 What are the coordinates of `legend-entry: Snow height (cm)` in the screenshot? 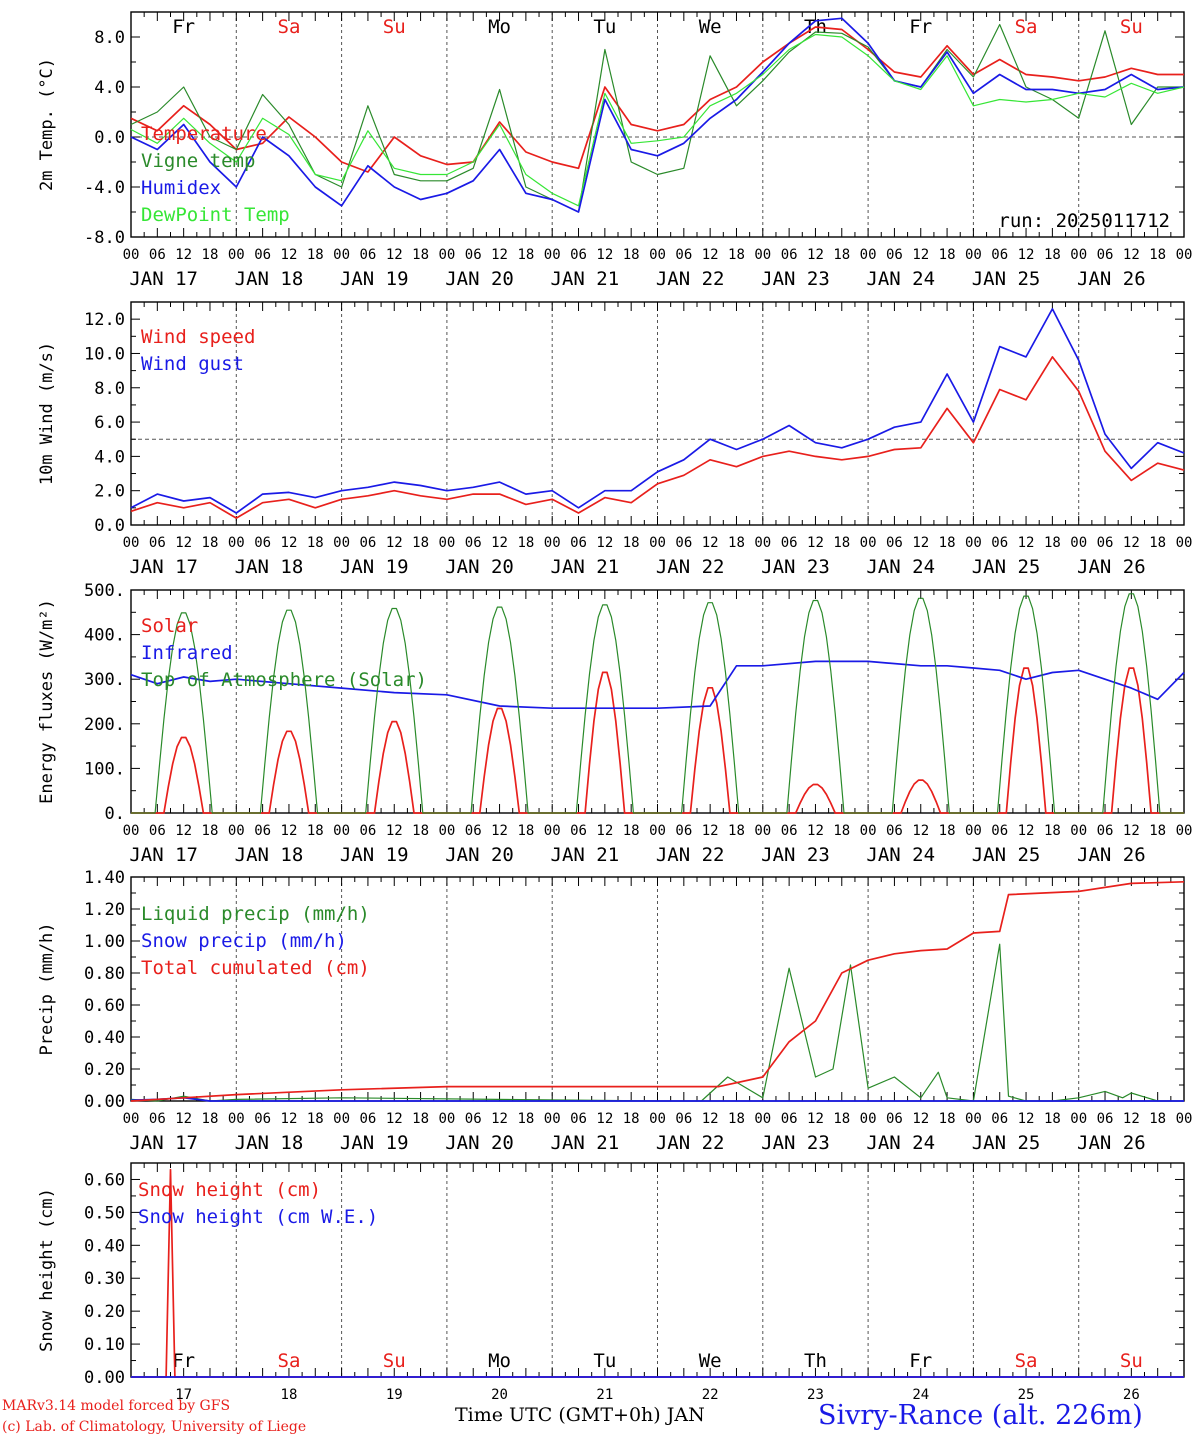 It's located at (229, 1190).